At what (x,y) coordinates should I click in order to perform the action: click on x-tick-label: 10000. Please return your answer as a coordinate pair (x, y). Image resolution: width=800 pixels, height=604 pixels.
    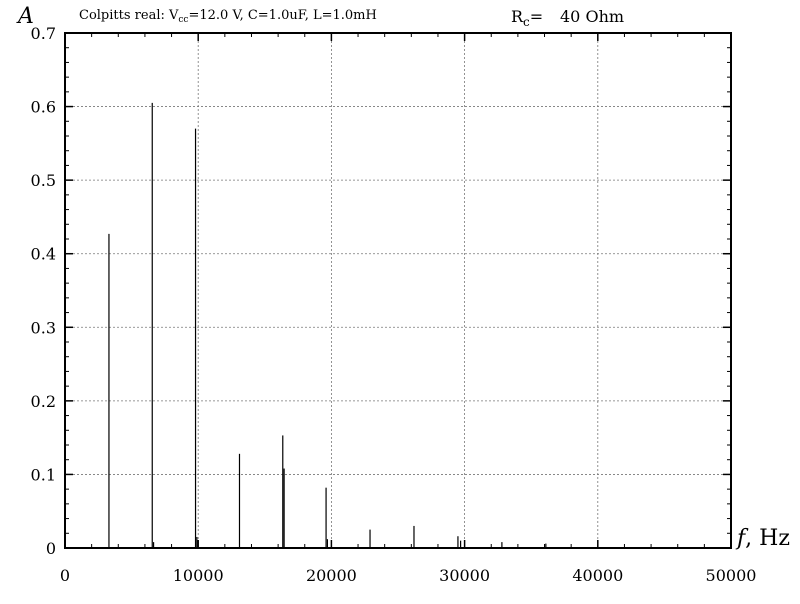
    Looking at the image, I should click on (198, 575).